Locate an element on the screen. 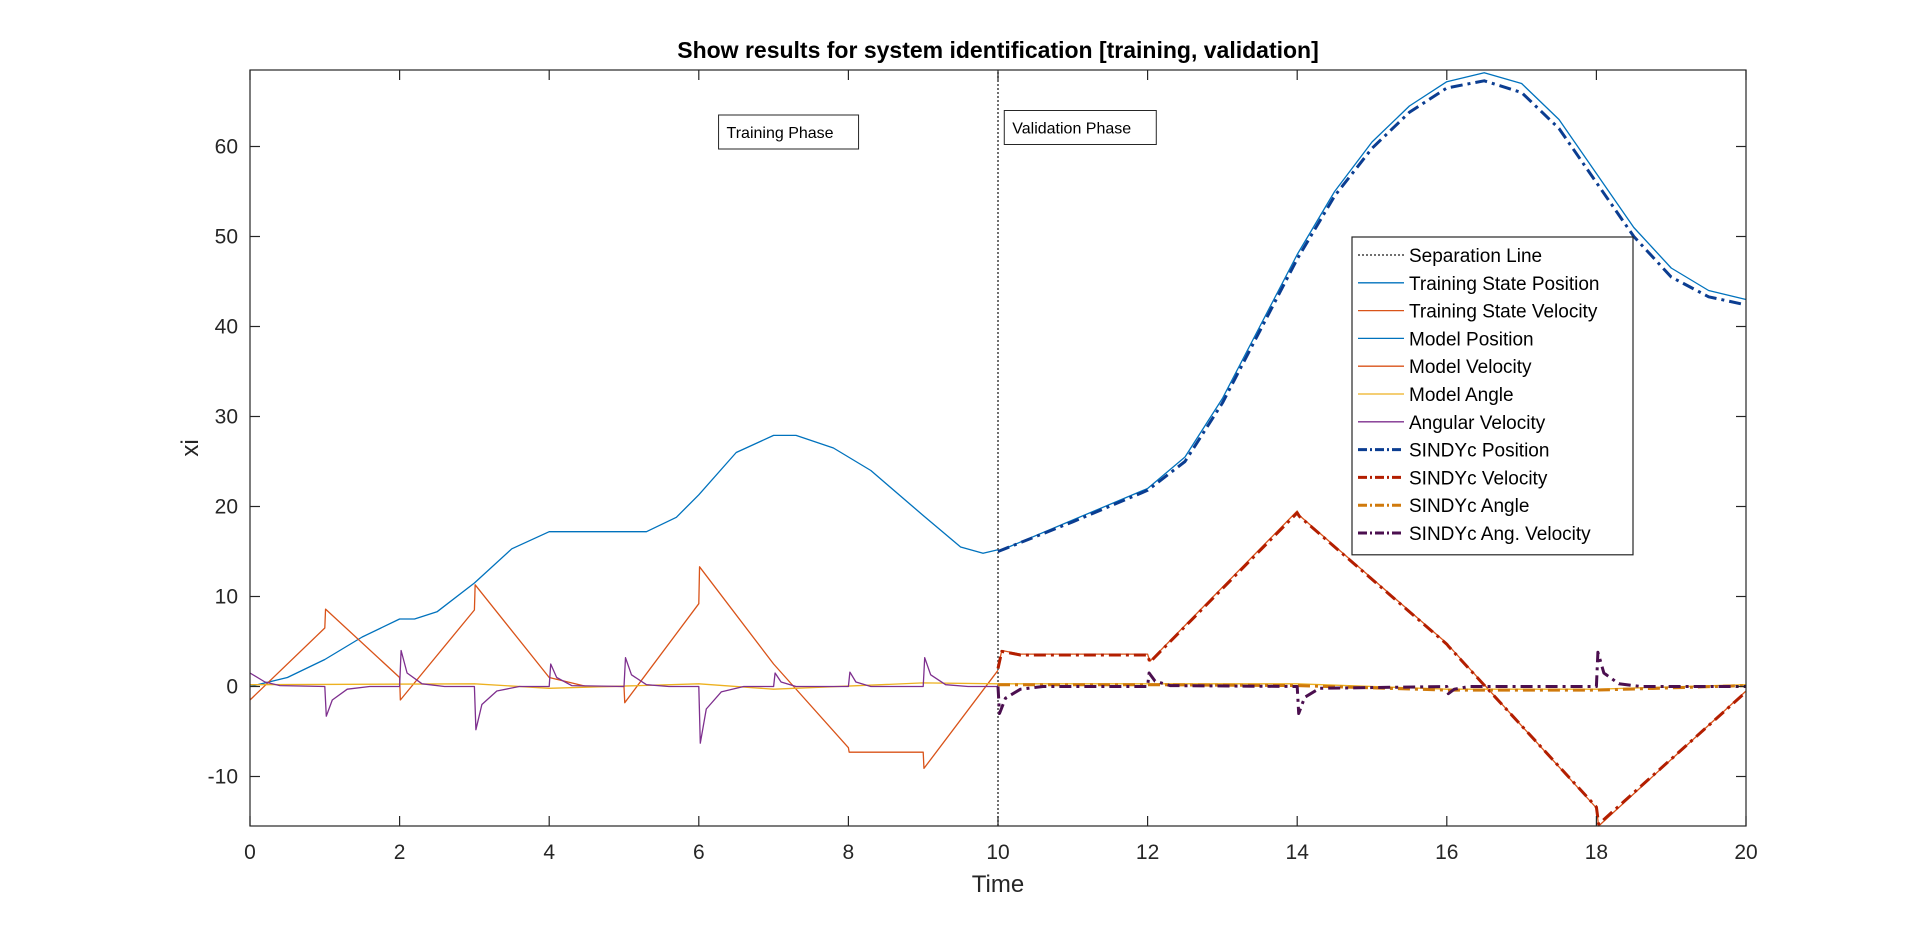  y-tick-label: 30 is located at coordinates (226, 417).